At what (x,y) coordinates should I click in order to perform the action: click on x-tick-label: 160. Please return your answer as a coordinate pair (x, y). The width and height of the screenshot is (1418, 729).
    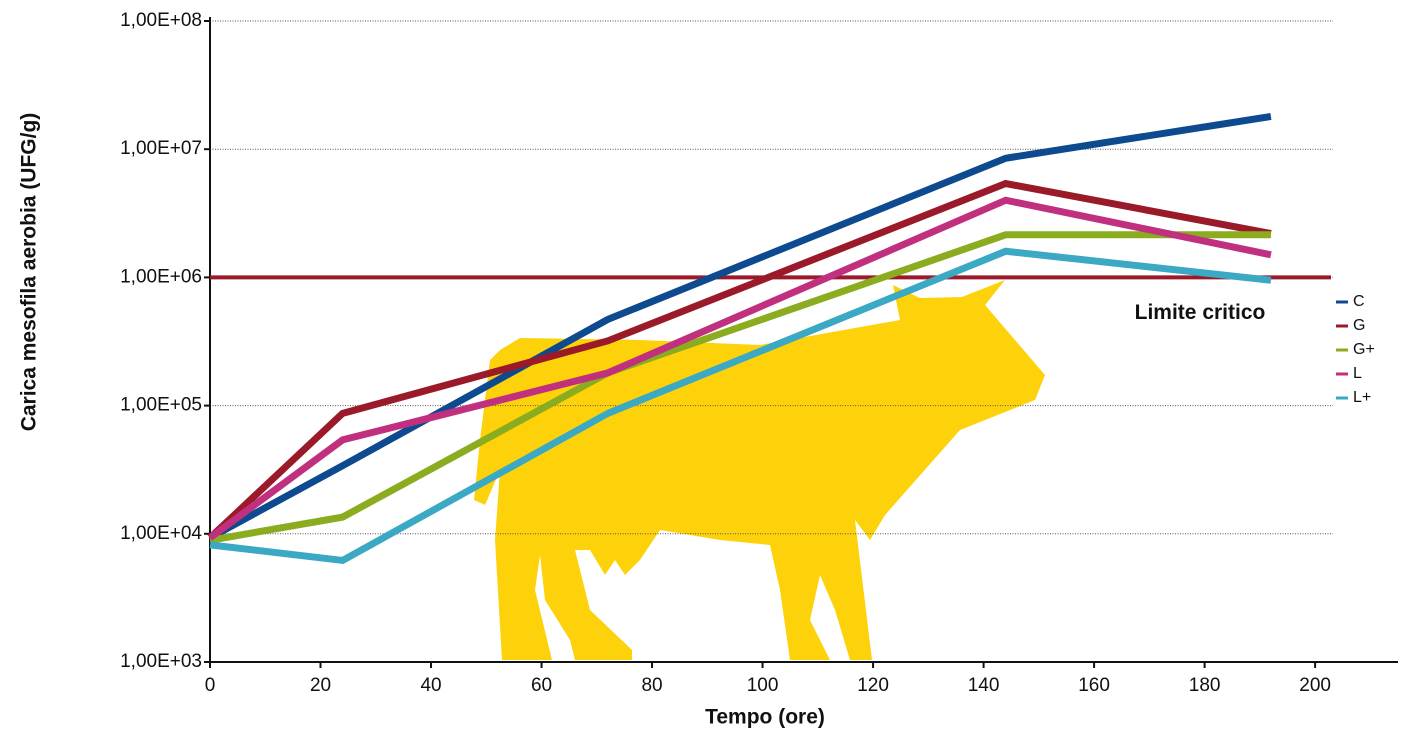
    Looking at the image, I should click on (1094, 685).